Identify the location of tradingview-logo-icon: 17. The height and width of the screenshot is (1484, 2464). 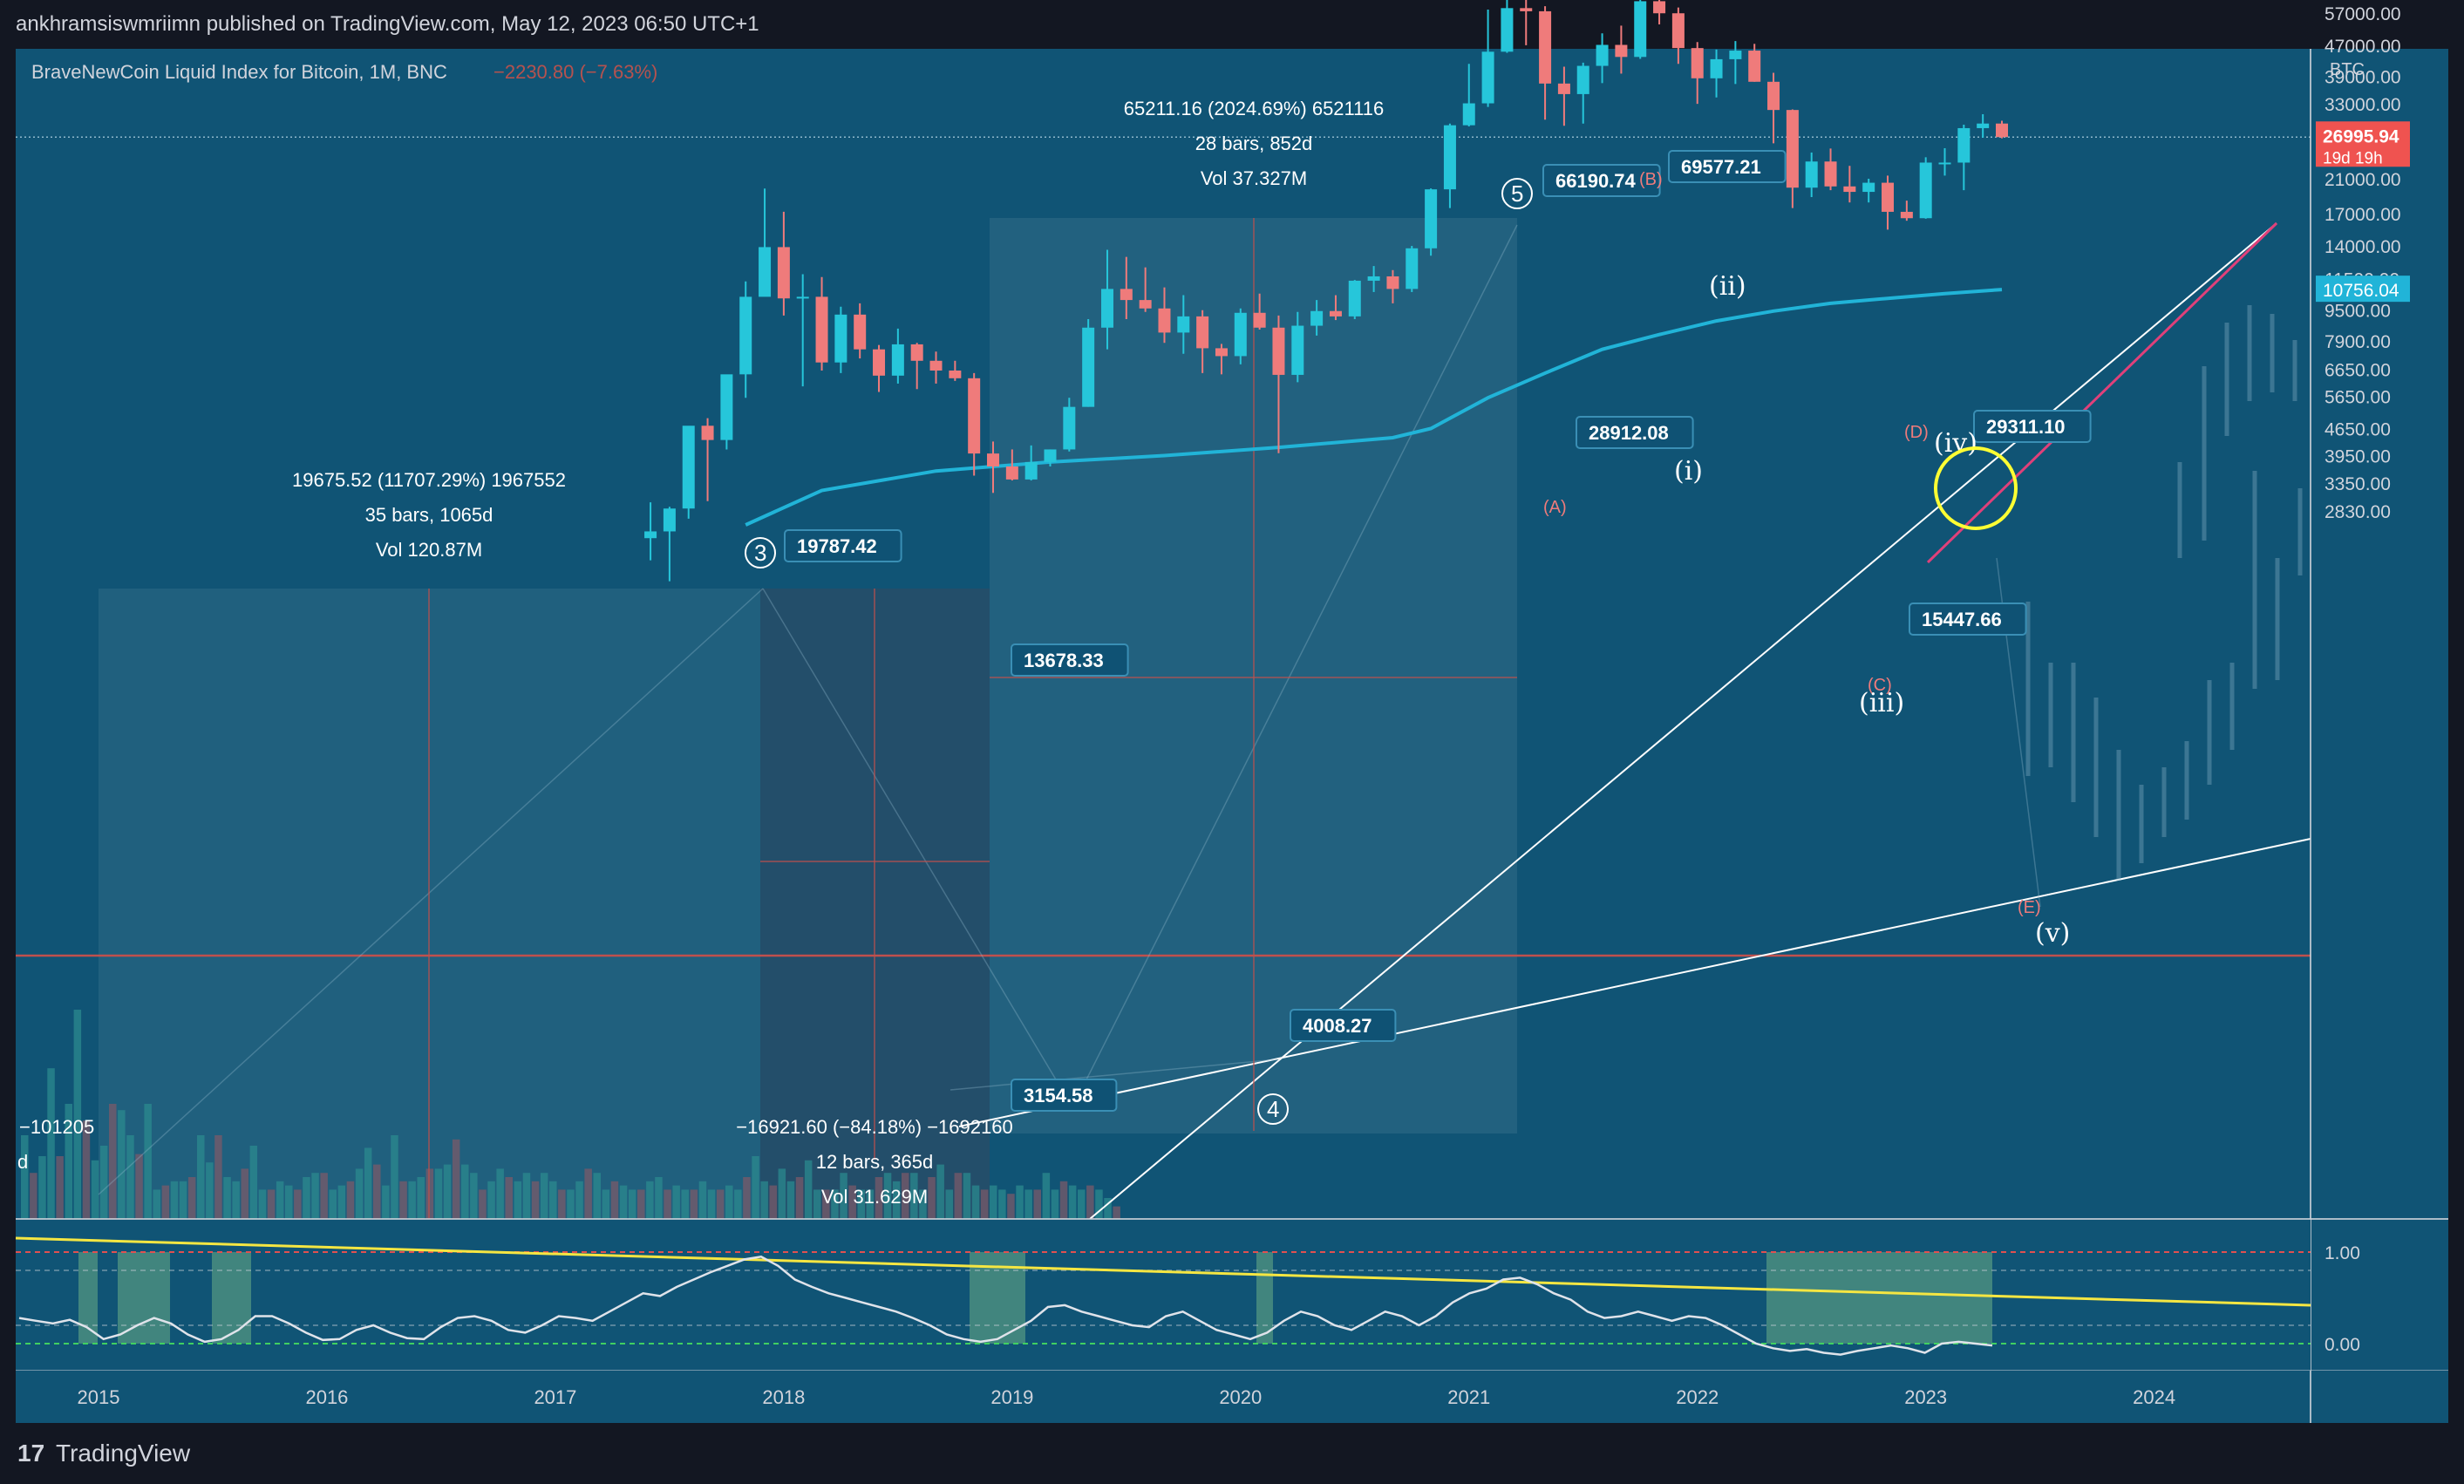
(30, 1453).